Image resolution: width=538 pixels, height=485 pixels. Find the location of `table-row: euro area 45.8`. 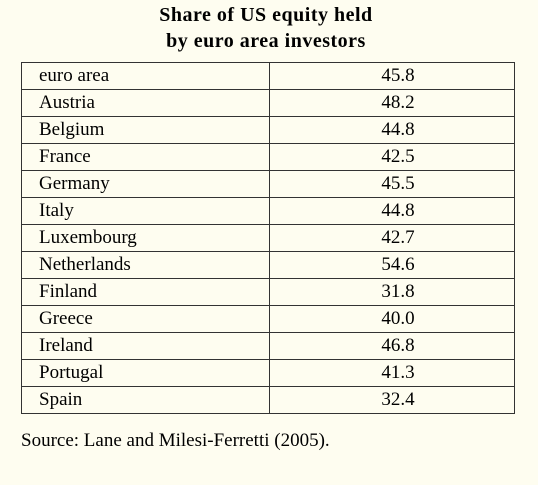

table-row: euro area 45.8 is located at coordinates (268, 76).